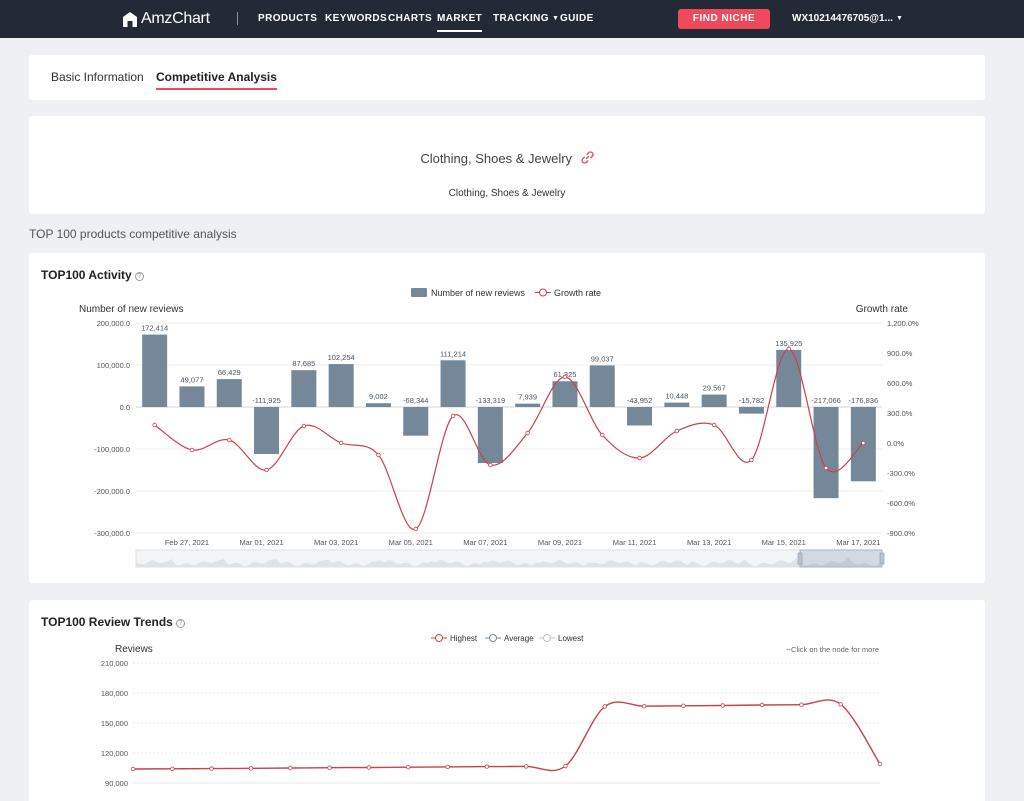 The image size is (1024, 801). What do you see at coordinates (116, 783) in the screenshot?
I see `y-tick-label: 90,000` at bounding box center [116, 783].